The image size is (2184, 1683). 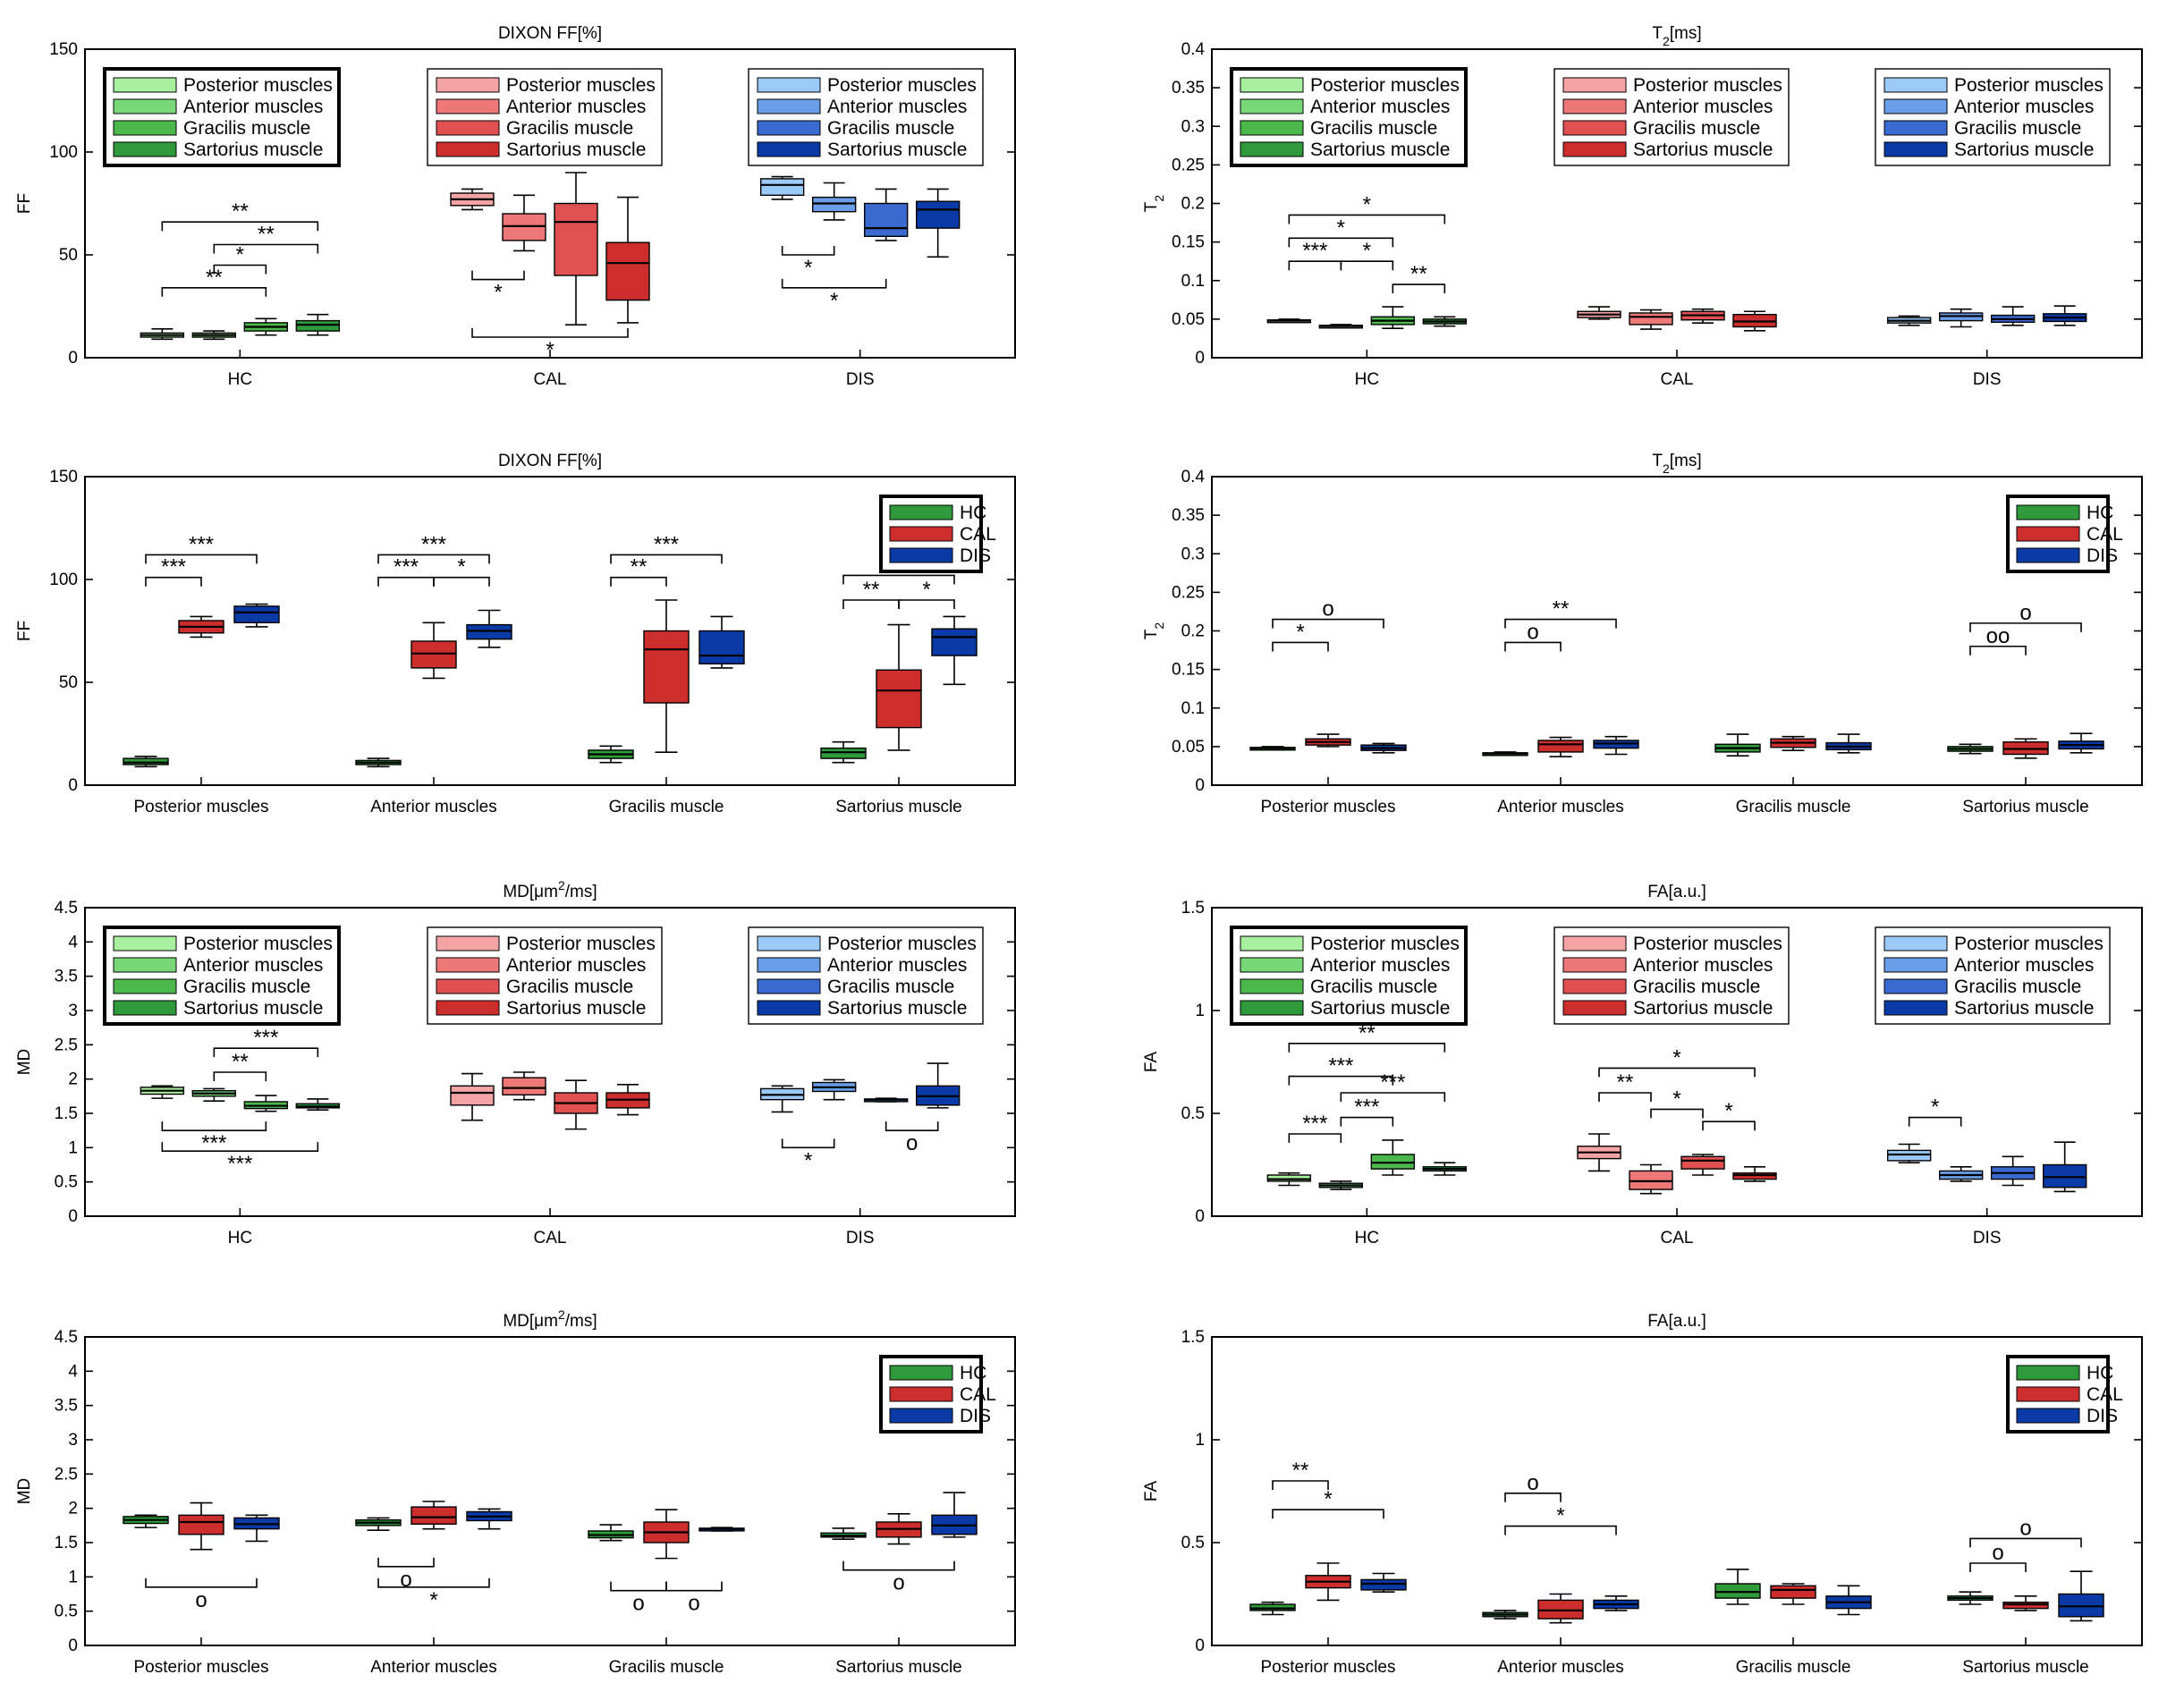 I want to click on panel-title: DIXON FF[%], so click(x=550, y=461).